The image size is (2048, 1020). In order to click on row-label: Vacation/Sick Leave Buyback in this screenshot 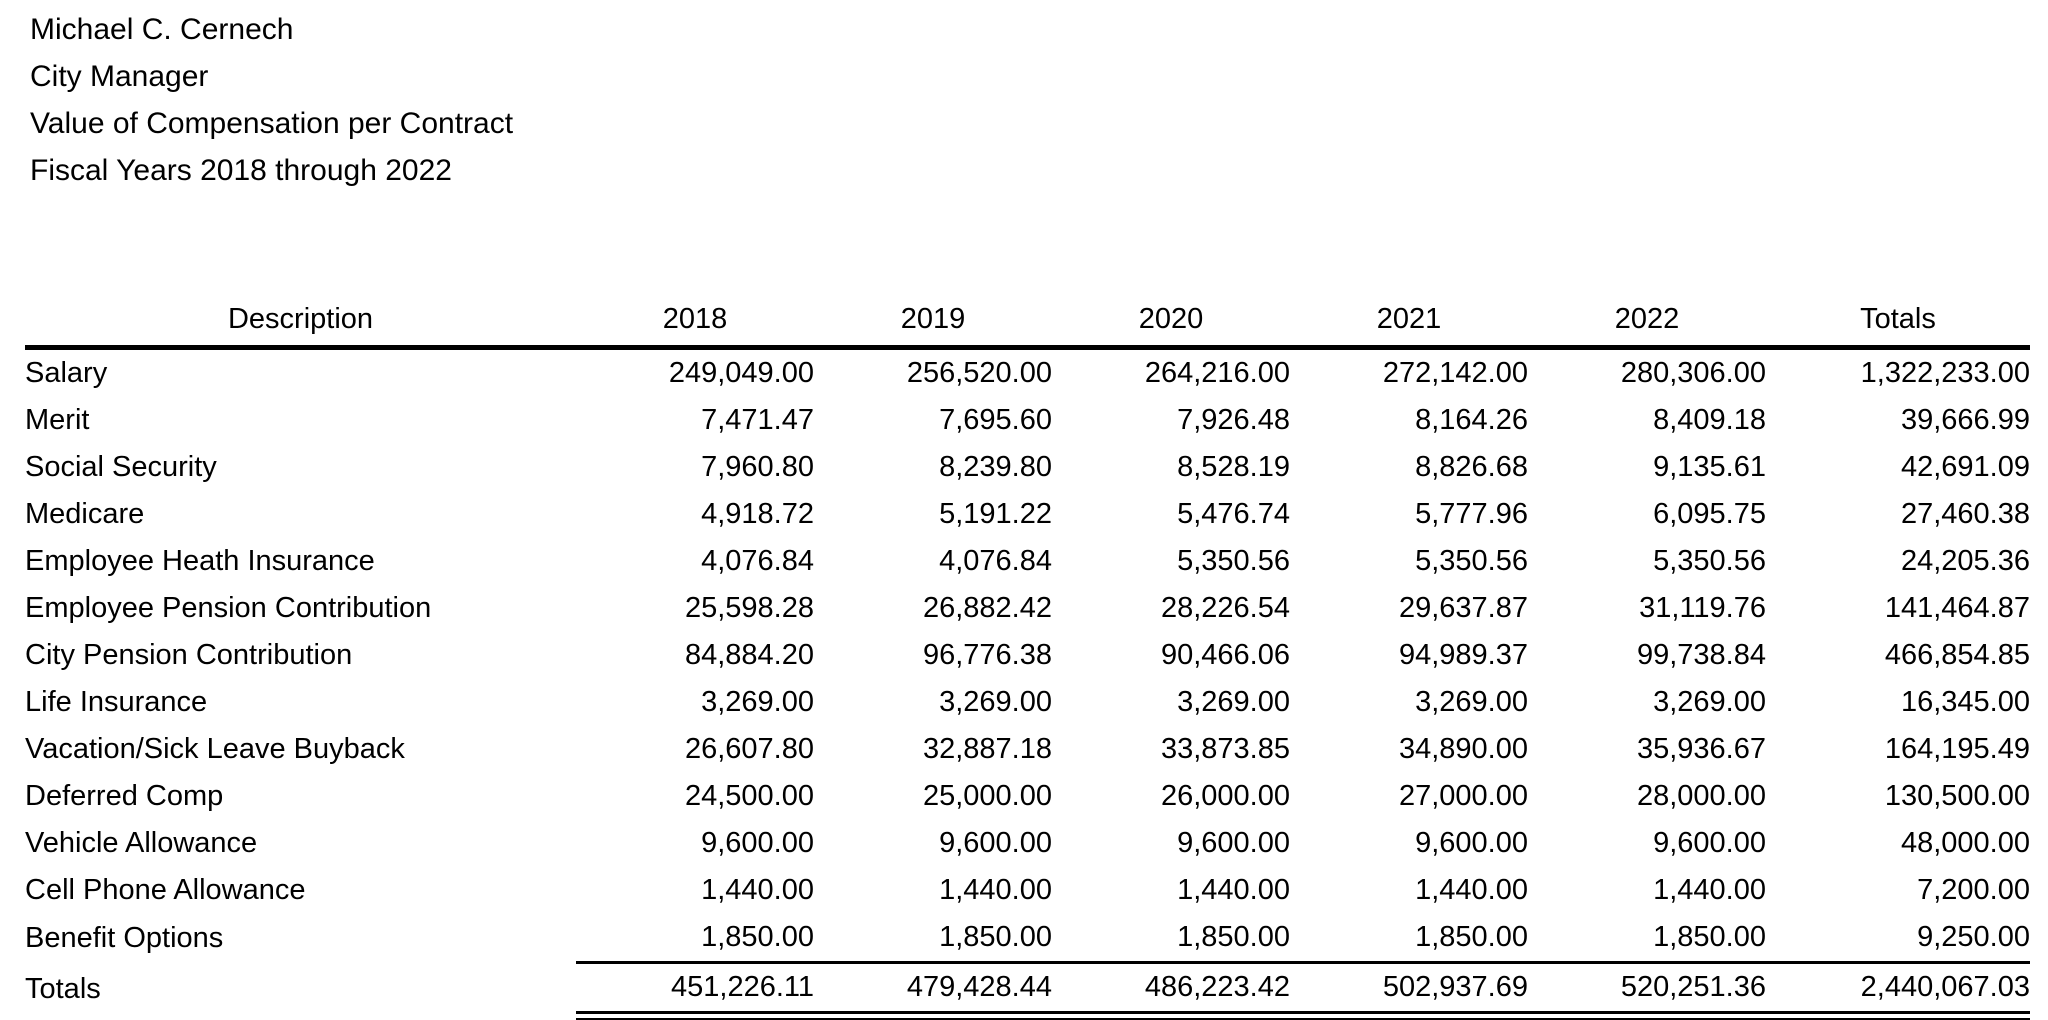, I will do `click(215, 749)`.